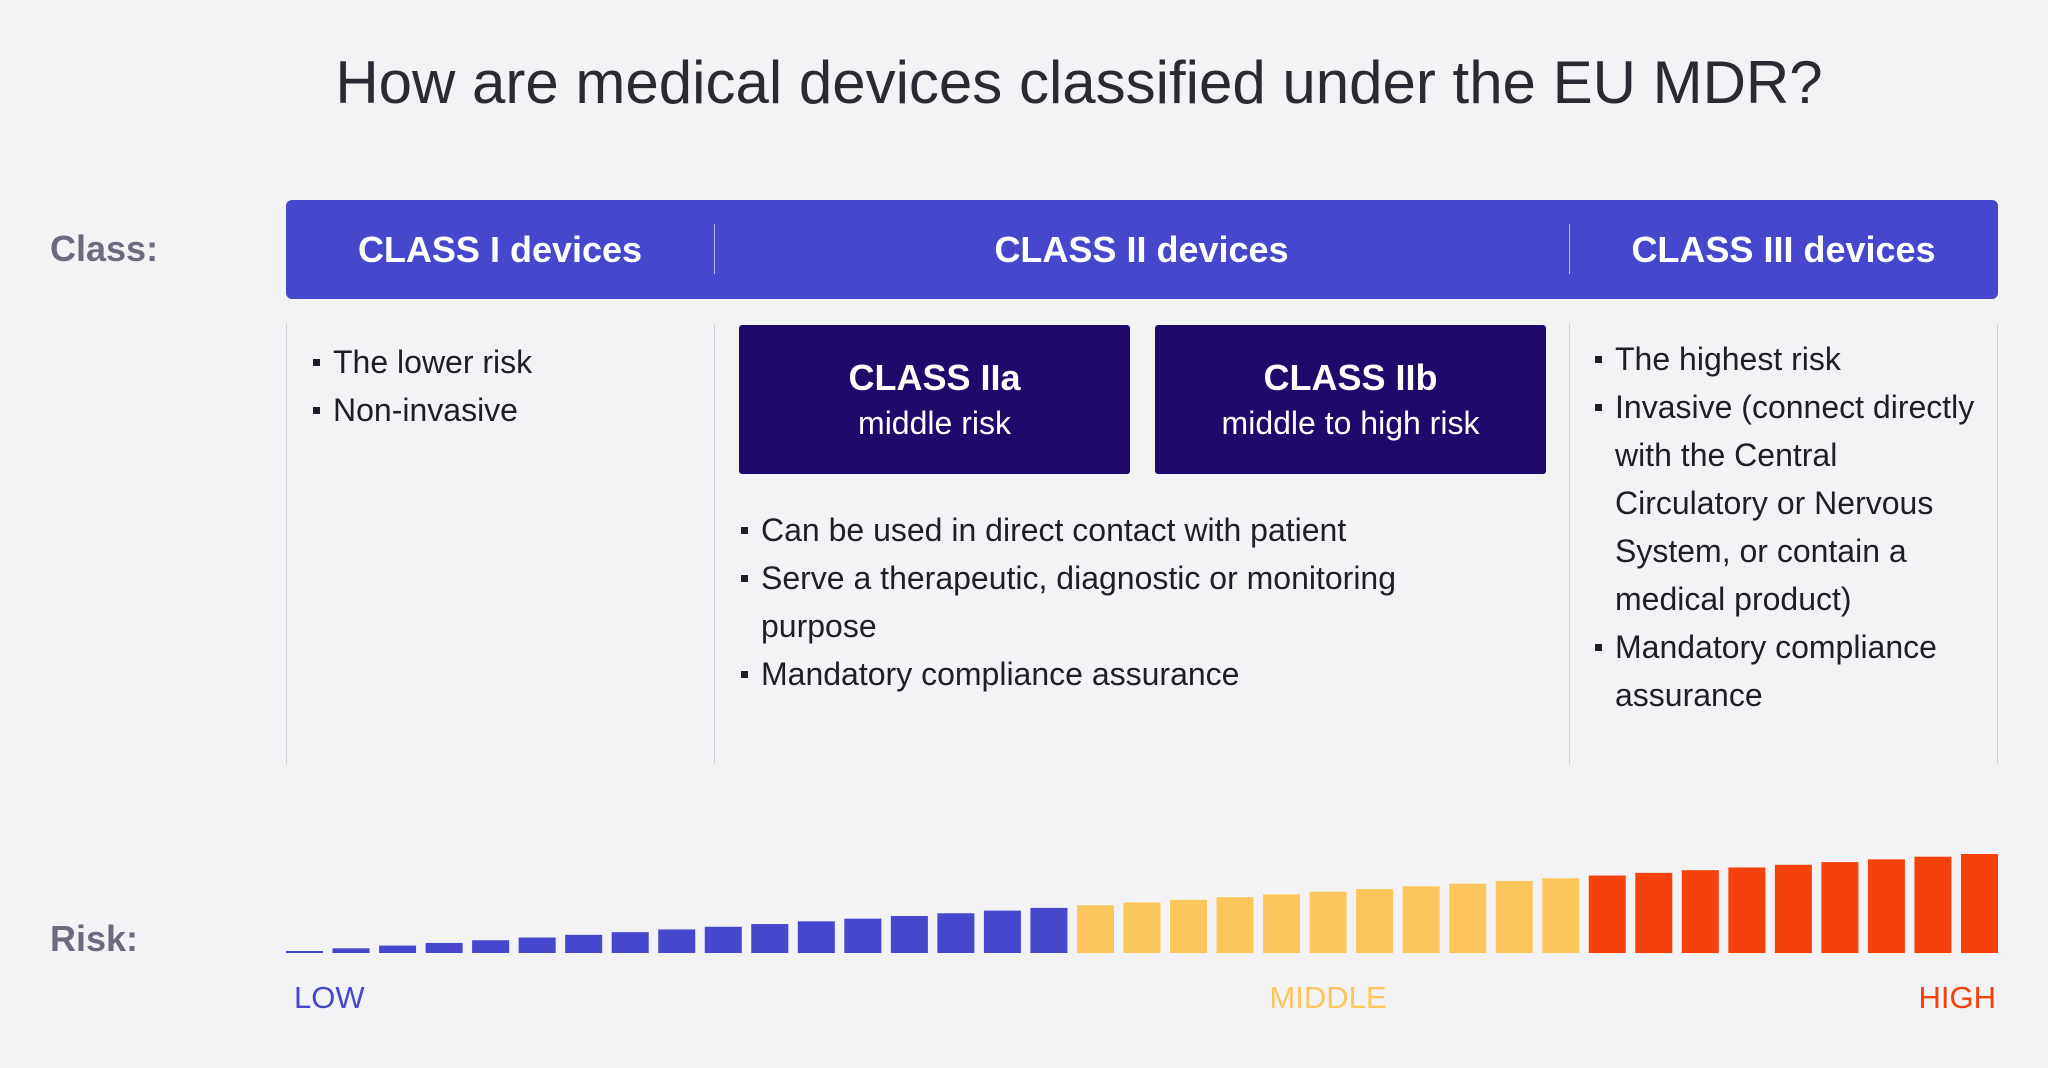 This screenshot has height=1068, width=2048. Describe the element at coordinates (1350, 399) in the screenshot. I see `subclass-box: CLASS IIb middle to high risk` at that location.